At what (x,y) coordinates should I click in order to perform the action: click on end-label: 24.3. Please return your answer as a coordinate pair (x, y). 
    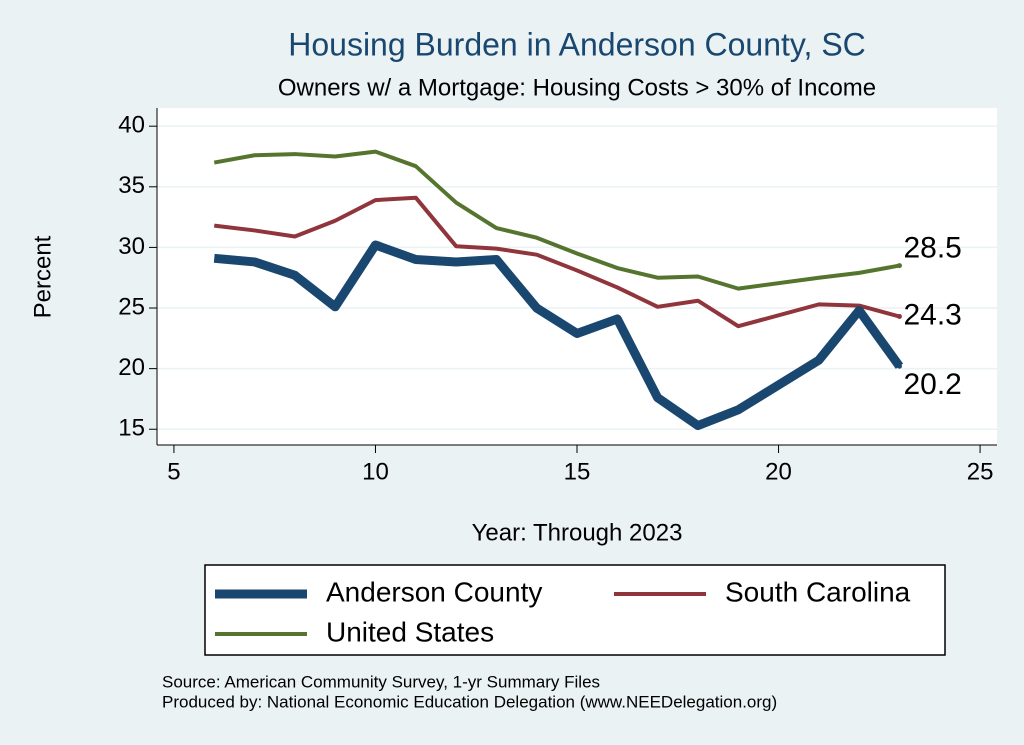
    Looking at the image, I should click on (932, 314).